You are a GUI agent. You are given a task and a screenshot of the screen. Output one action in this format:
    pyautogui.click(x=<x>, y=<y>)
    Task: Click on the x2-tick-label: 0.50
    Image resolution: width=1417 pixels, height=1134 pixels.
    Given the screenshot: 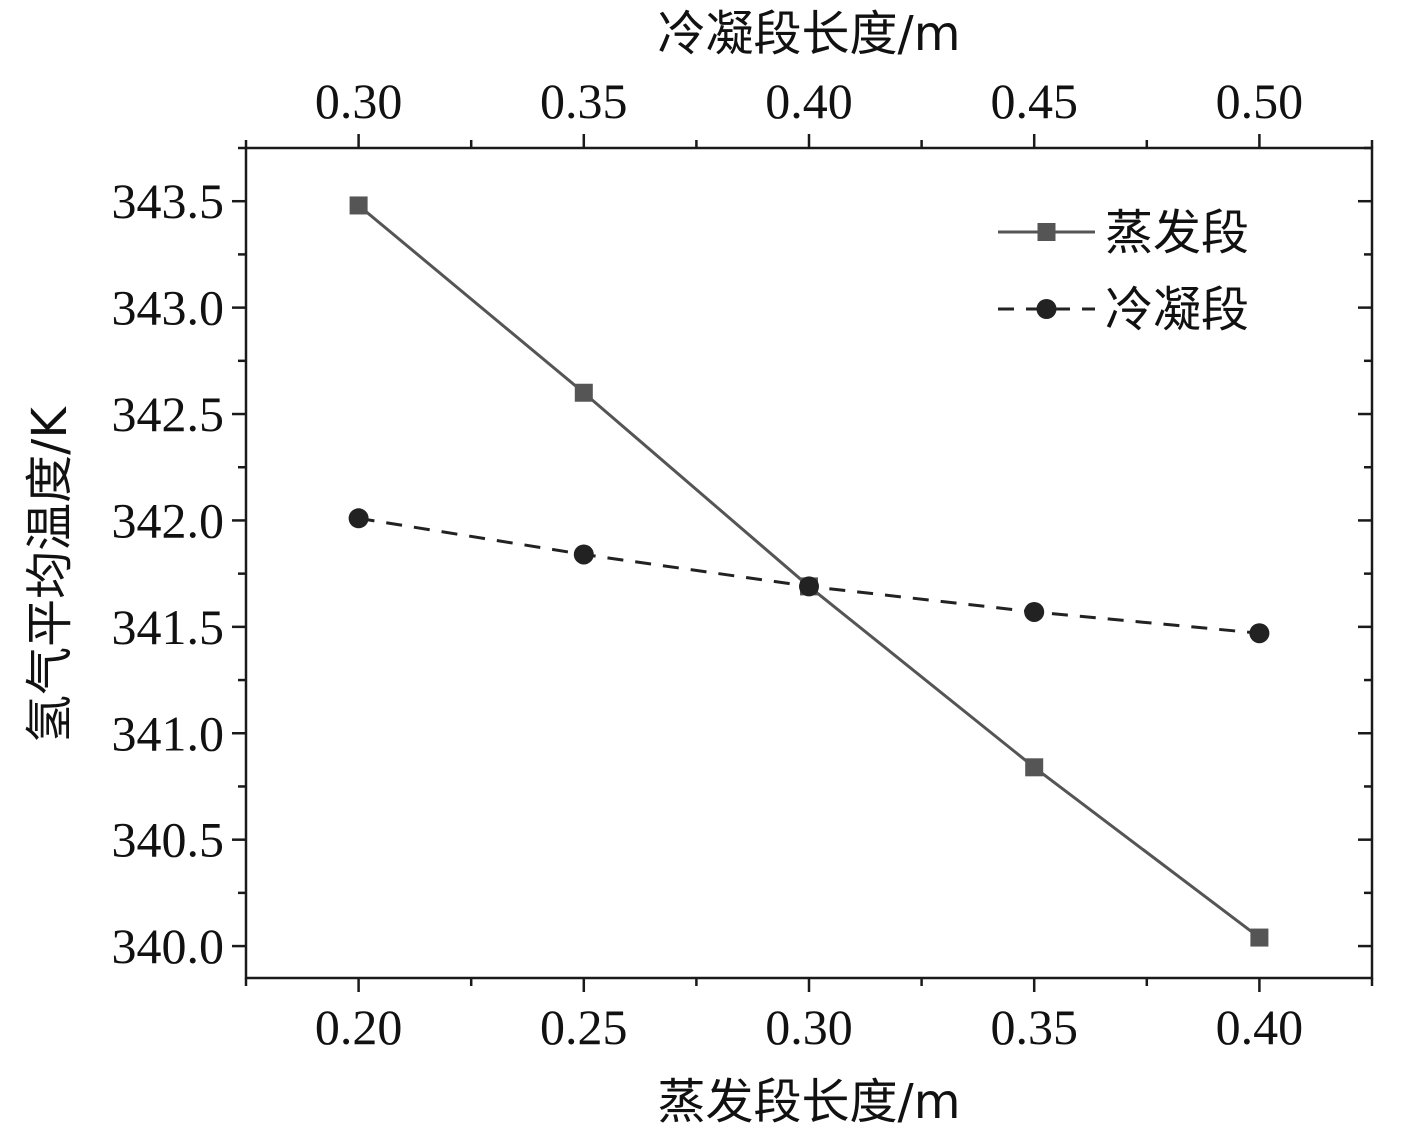 What is the action you would take?
    pyautogui.click(x=1260, y=101)
    